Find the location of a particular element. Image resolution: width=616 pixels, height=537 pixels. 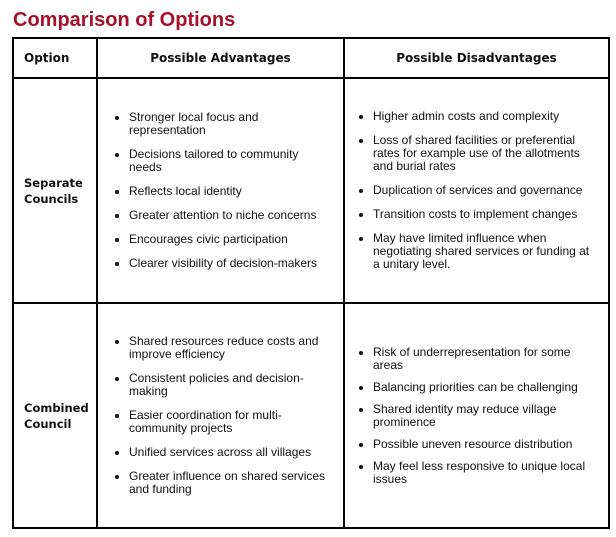

list-item: Greater attention to niche concerns is located at coordinates (231, 215).